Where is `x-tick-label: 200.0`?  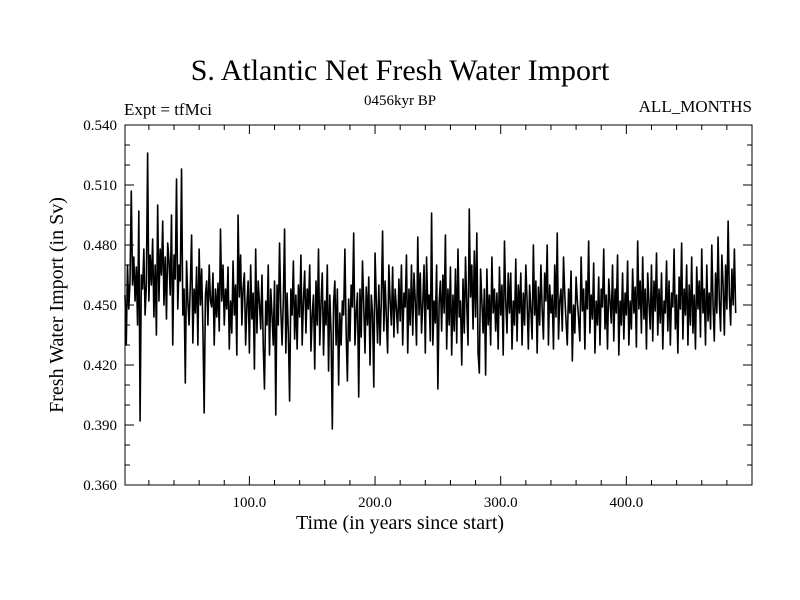 x-tick-label: 200.0 is located at coordinates (375, 503).